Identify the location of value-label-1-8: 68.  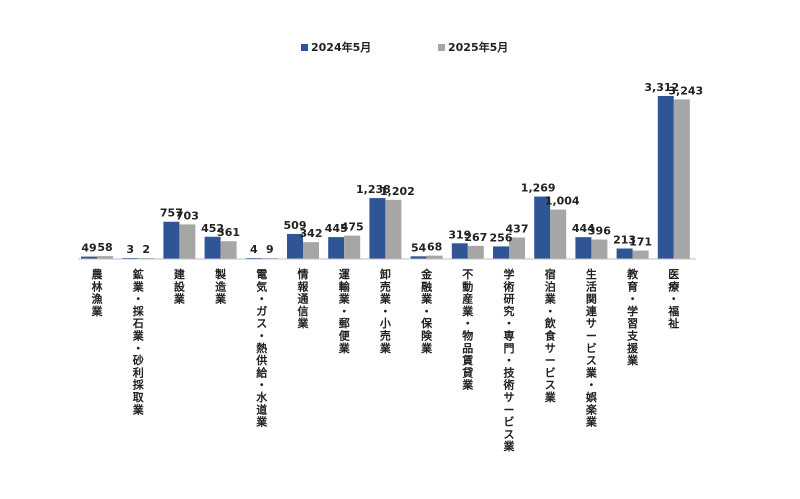
(434, 247).